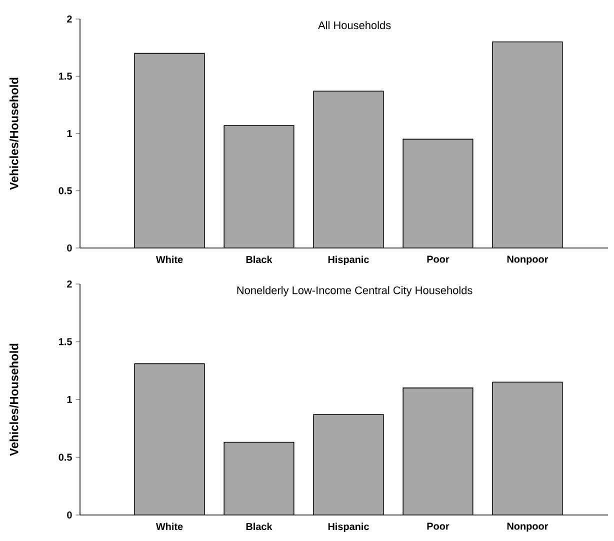 The height and width of the screenshot is (541, 614). What do you see at coordinates (354, 25) in the screenshot?
I see `chart-title: All Households` at bounding box center [354, 25].